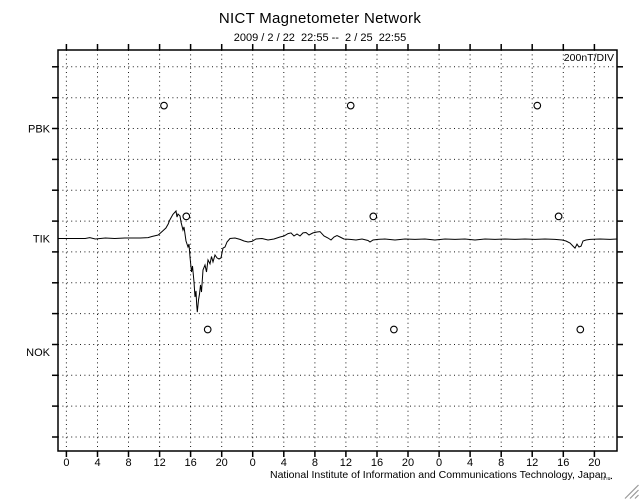 The height and width of the screenshot is (500, 640). I want to click on scale-per-division-label: 200nT/DIV, so click(589, 58).